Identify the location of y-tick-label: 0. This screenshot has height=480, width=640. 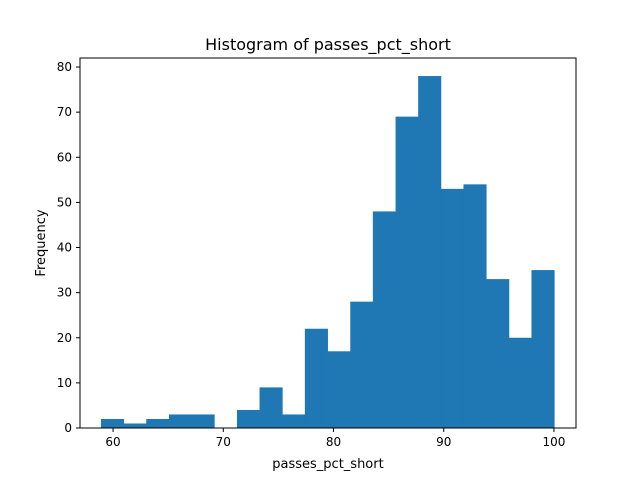
(68, 428).